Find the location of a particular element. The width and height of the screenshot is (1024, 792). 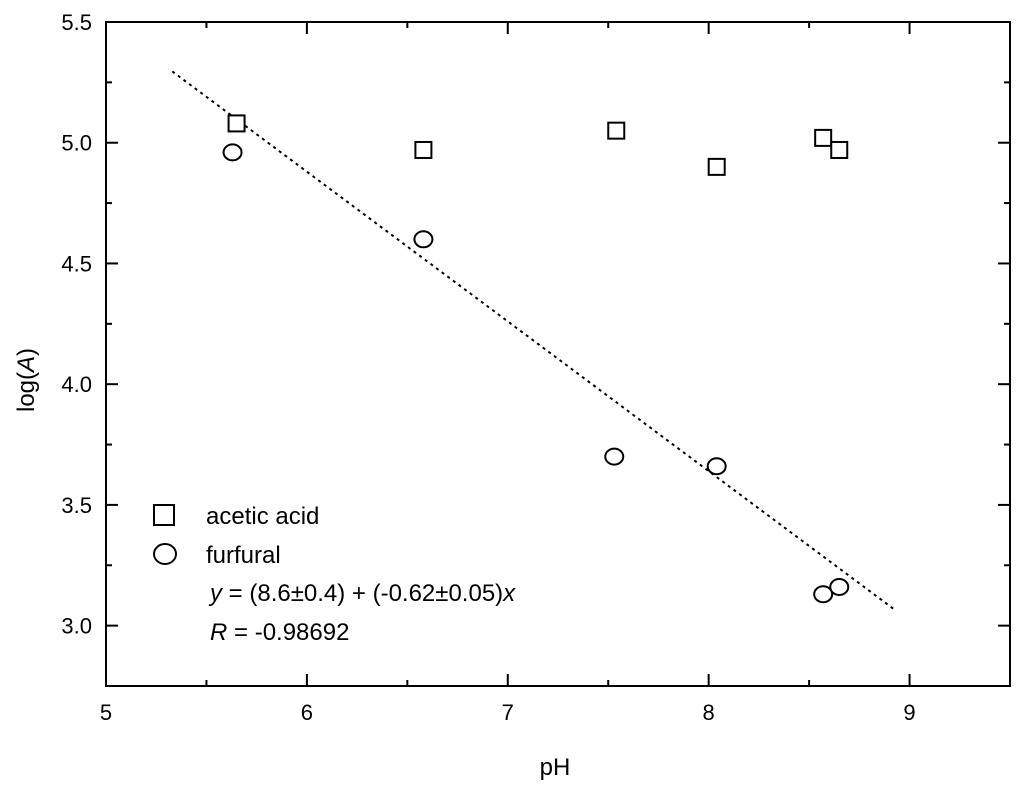

y-axis-title-prefix: log( is located at coordinates (26, 392).